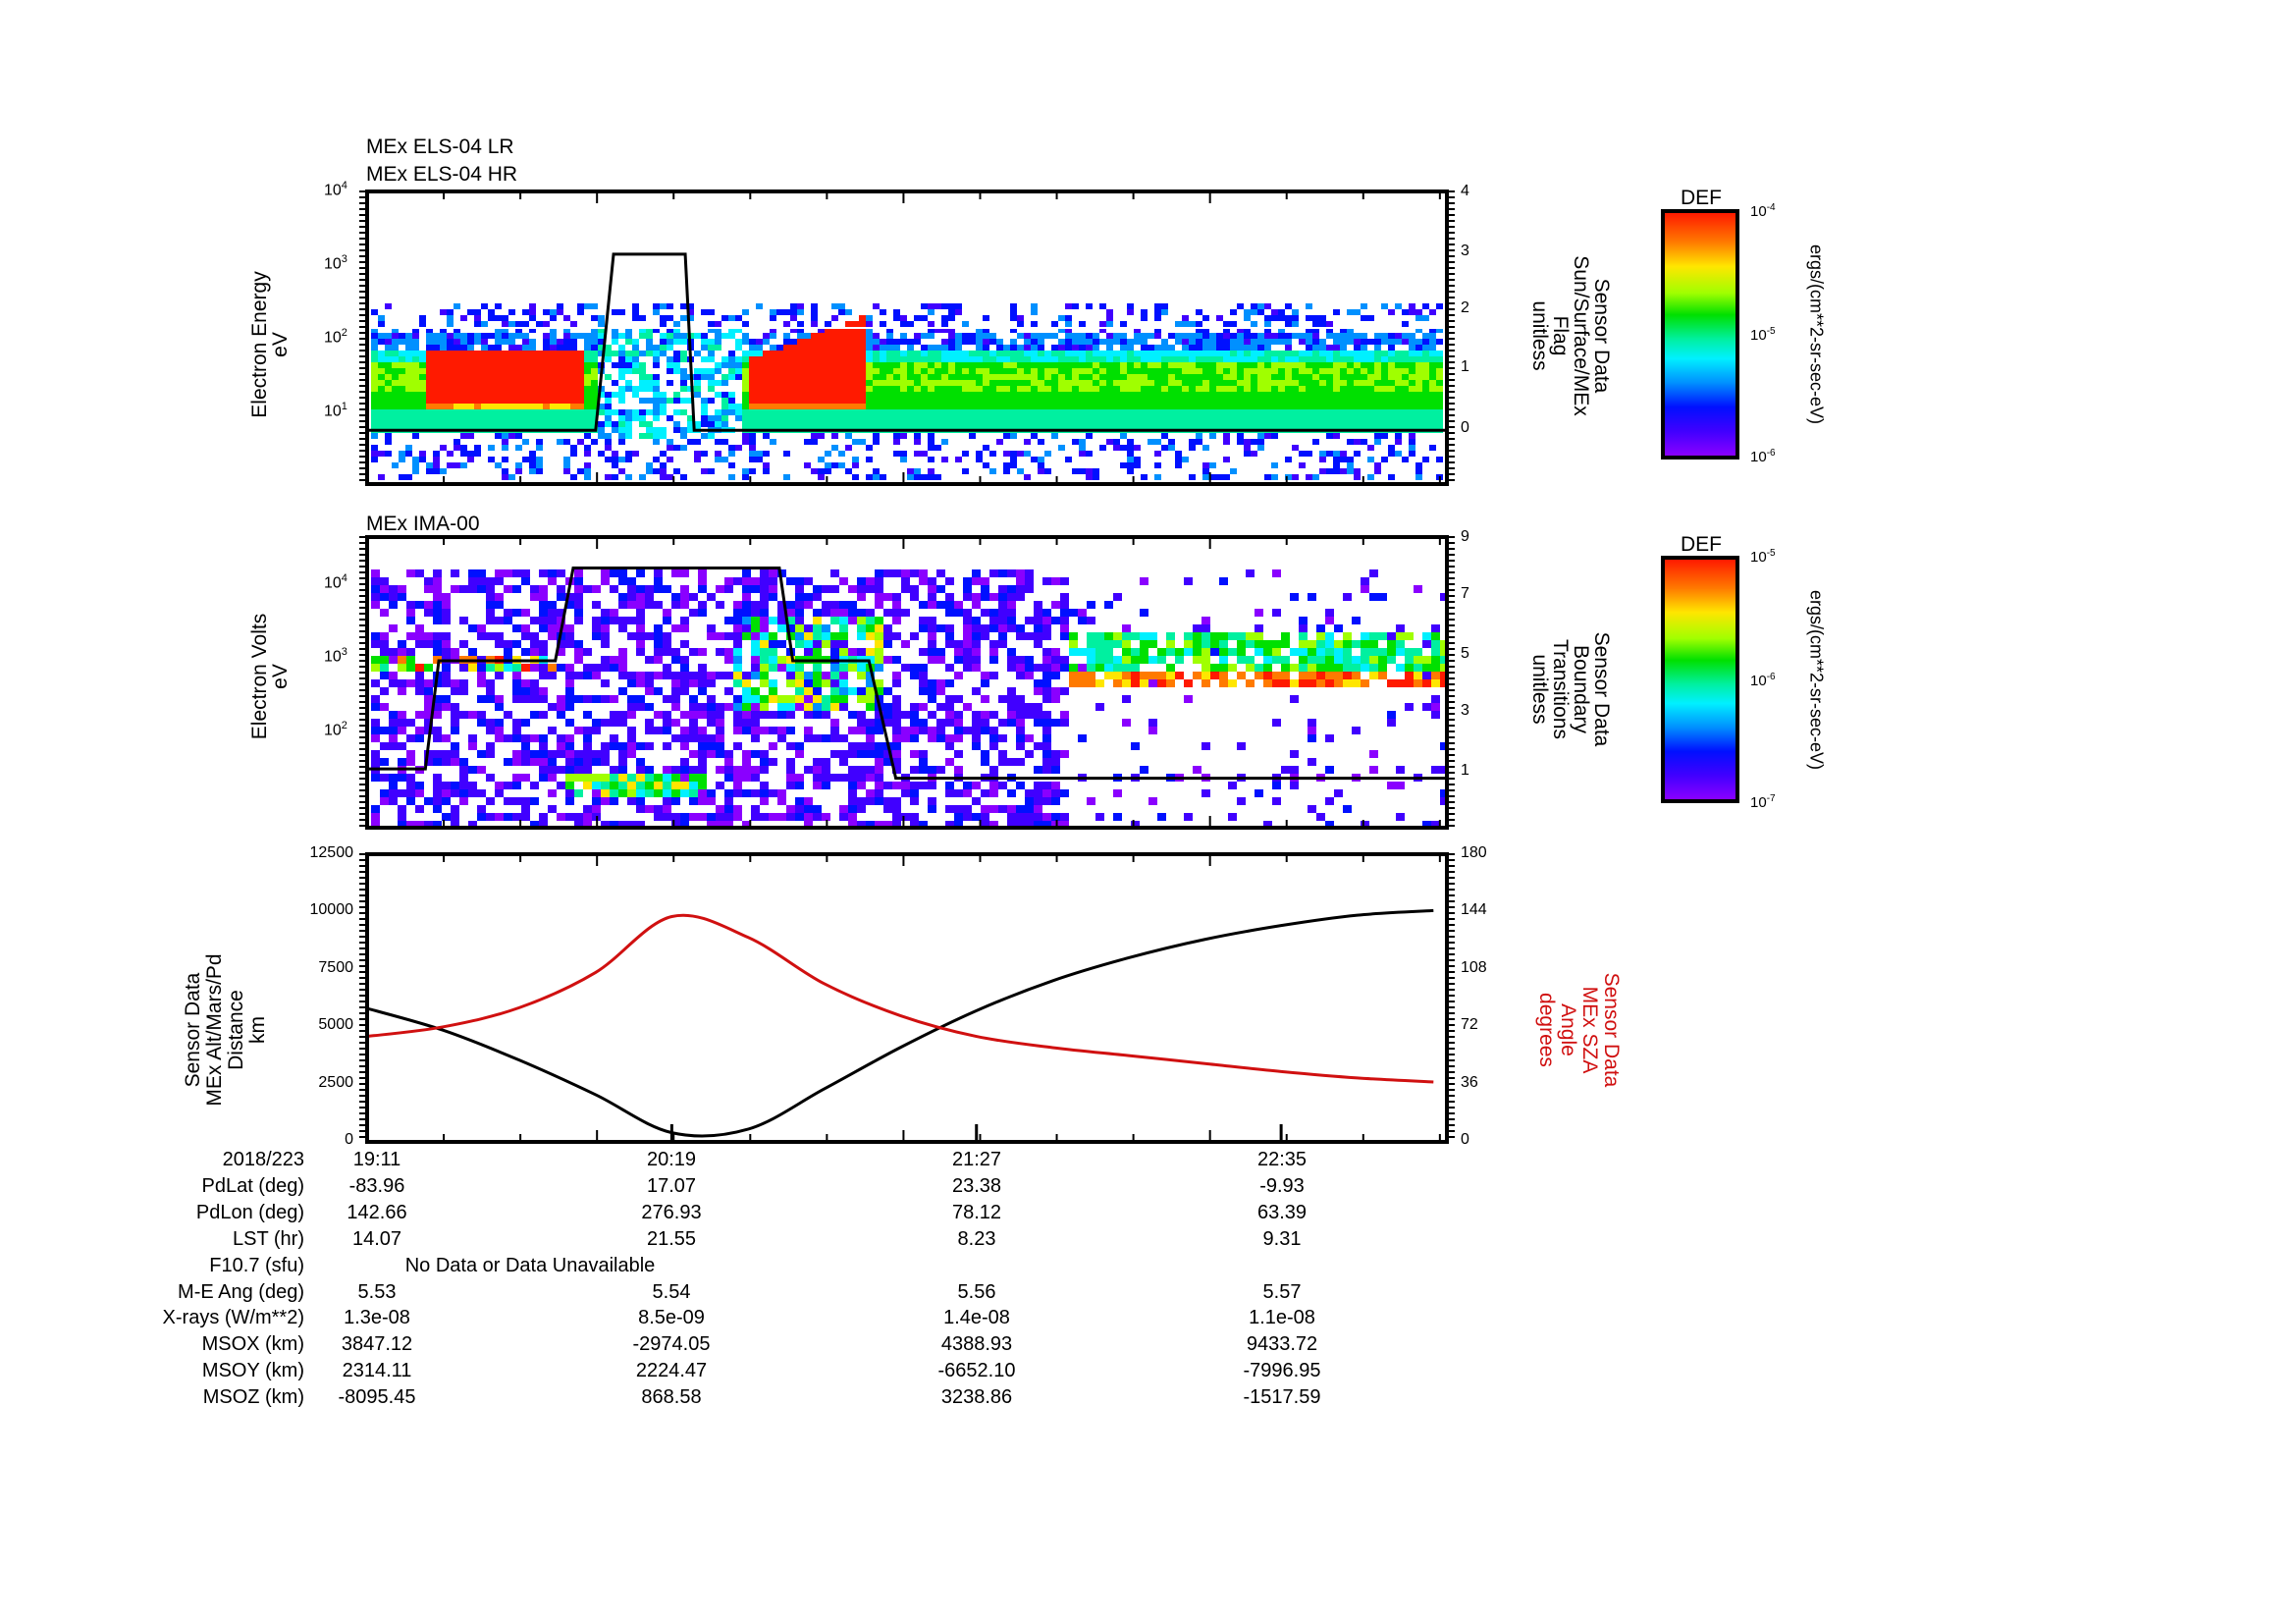 This screenshot has width=2296, height=1623. I want to click on ephem-cell: 3238.86, so click(977, 1398).